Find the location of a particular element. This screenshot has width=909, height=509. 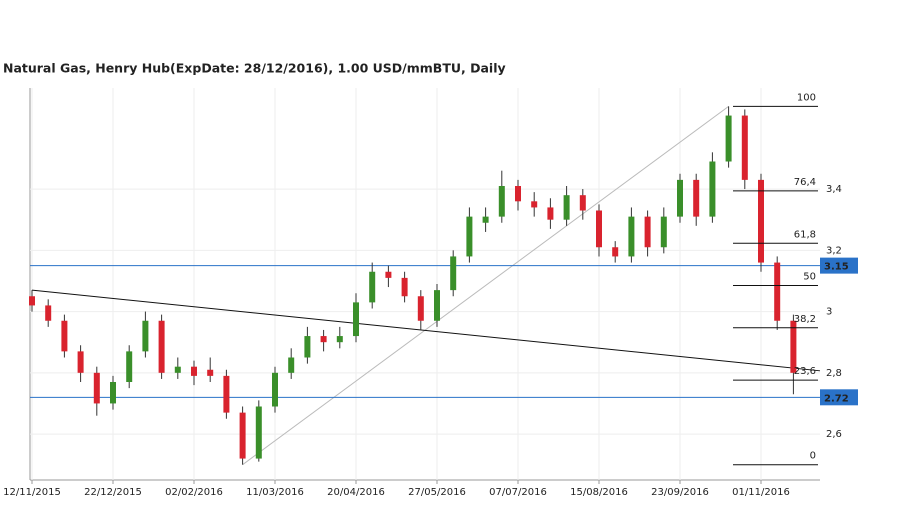

fib-label: 38,2 is located at coordinates (805, 319).